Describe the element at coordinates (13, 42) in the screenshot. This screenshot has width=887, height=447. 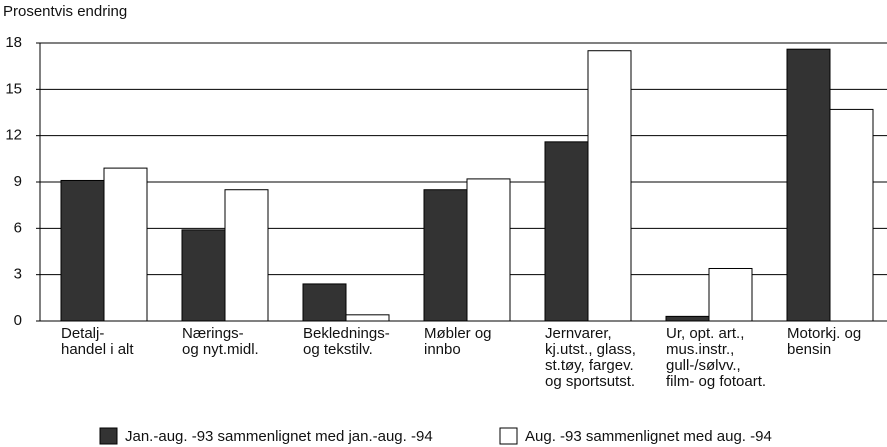
I see `y-tick-label: 18` at that location.